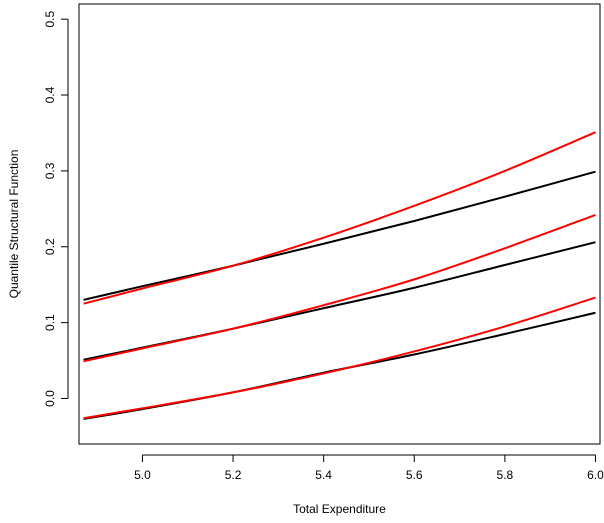  What do you see at coordinates (369, 468) in the screenshot?
I see `x-axis: 5.0 5.2 5.4 5.6 5.8 6.0` at bounding box center [369, 468].